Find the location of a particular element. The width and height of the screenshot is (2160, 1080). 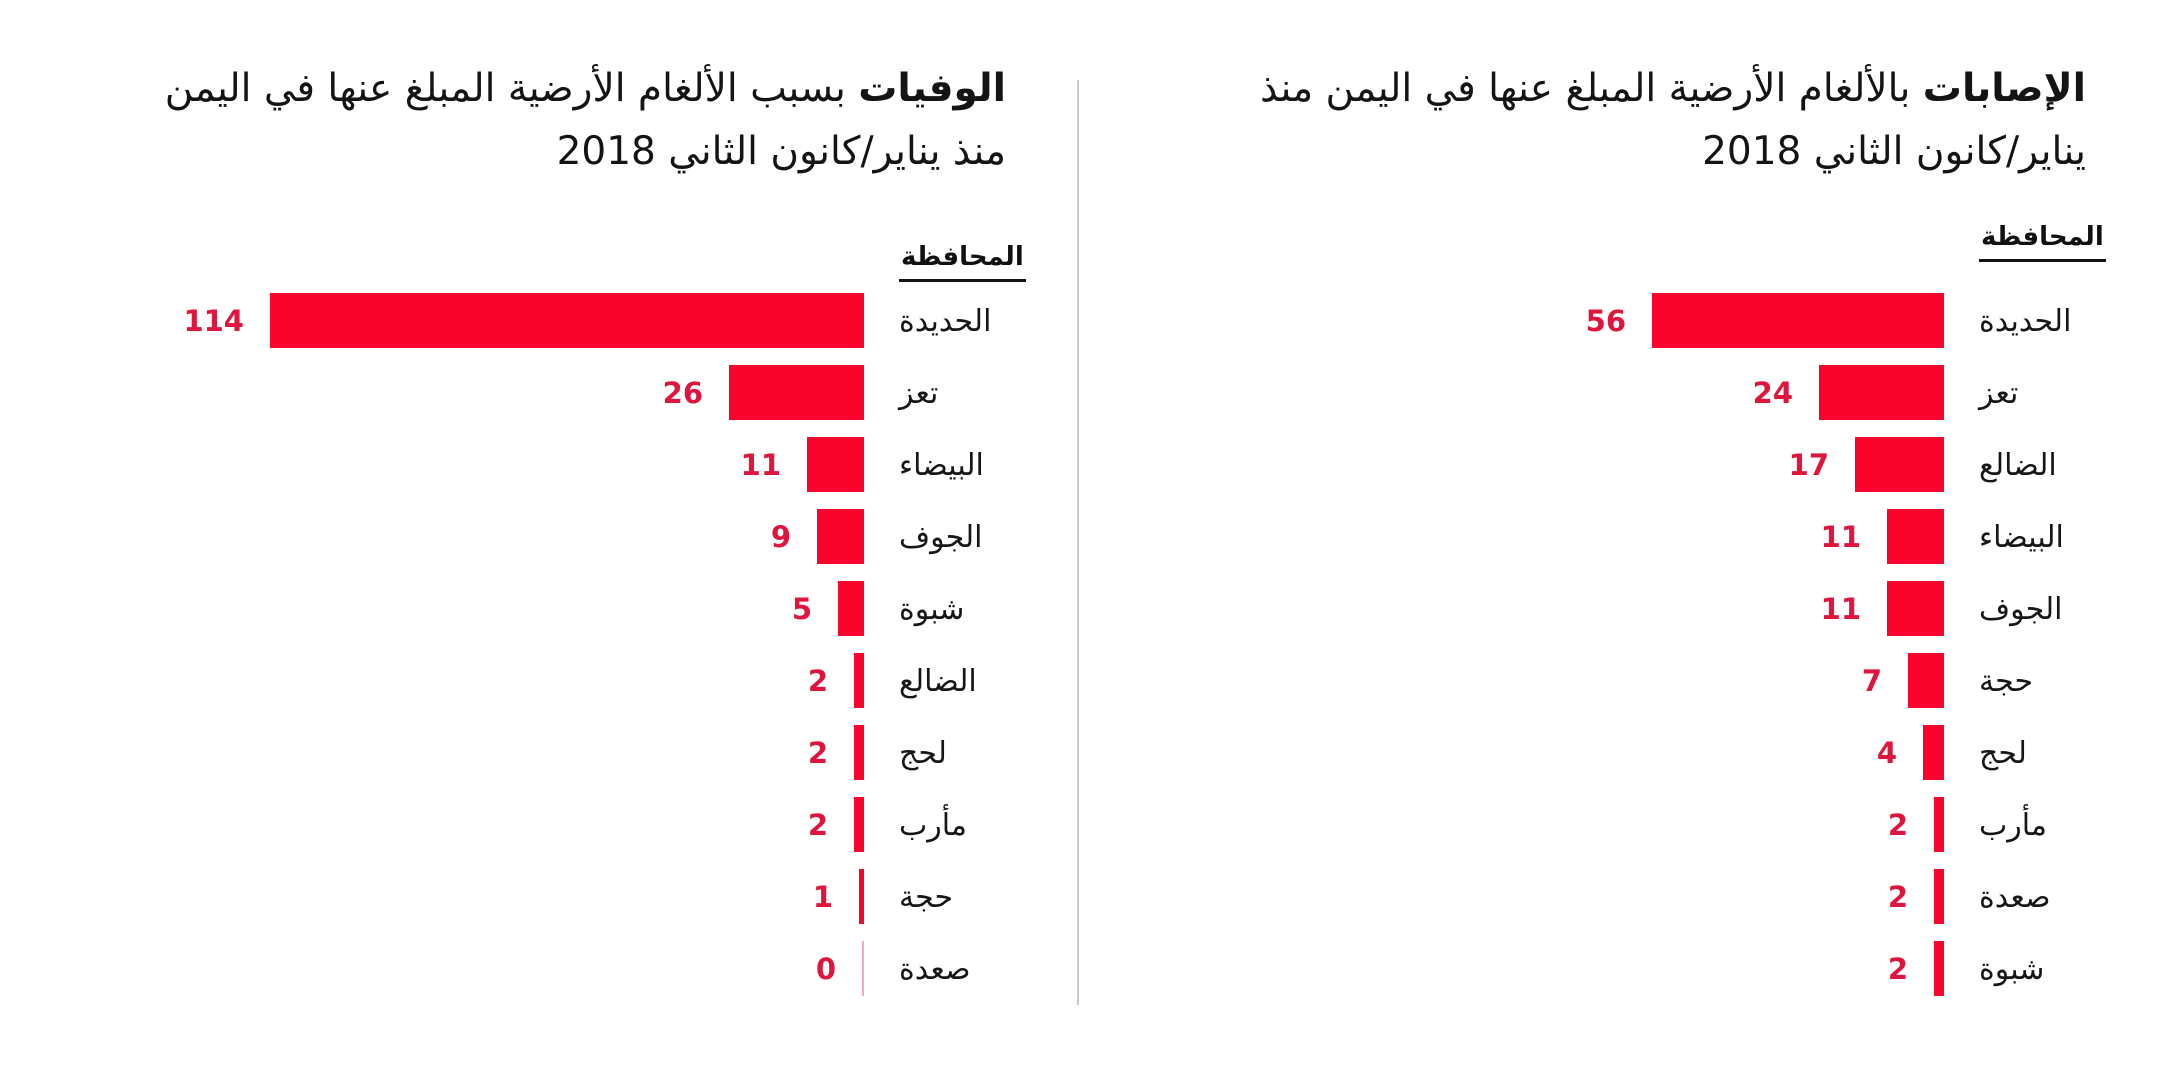

value-label: 9 is located at coordinates (780, 537).